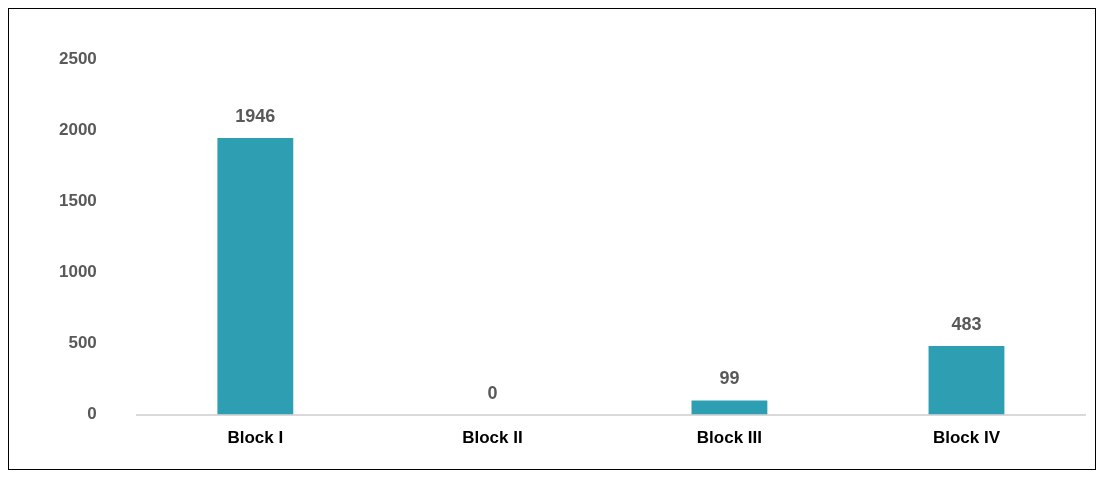  I want to click on y-tick-label: 2000, so click(77, 129).